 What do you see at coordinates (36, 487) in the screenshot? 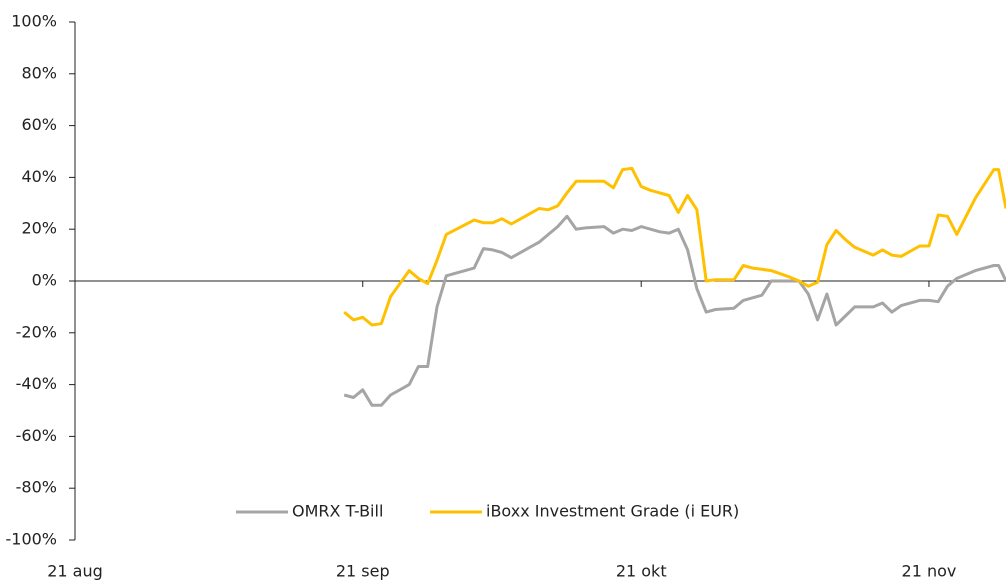
I see `y-tick-label: -80%` at bounding box center [36, 487].